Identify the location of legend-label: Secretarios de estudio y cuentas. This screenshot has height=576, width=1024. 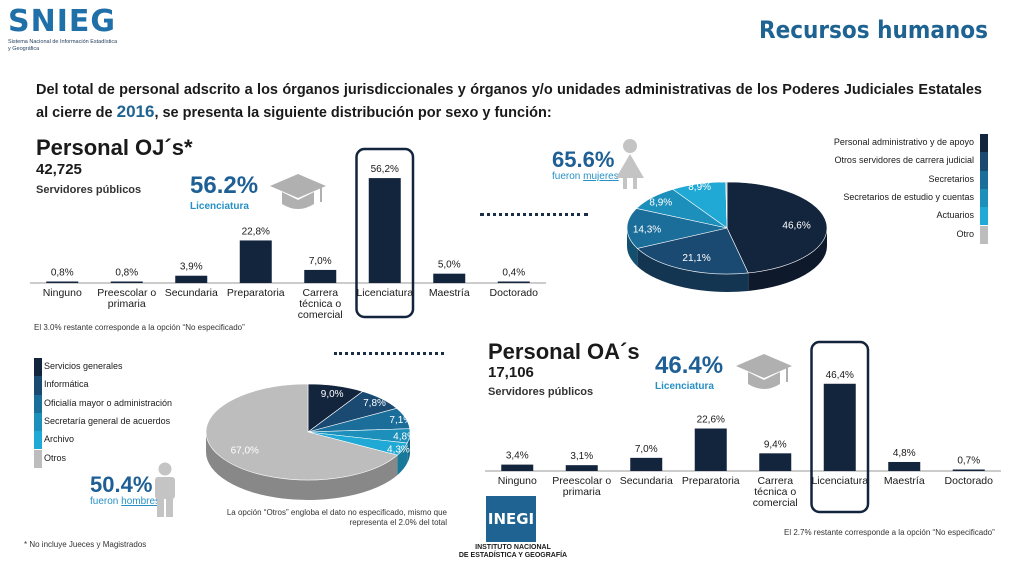
(908, 196).